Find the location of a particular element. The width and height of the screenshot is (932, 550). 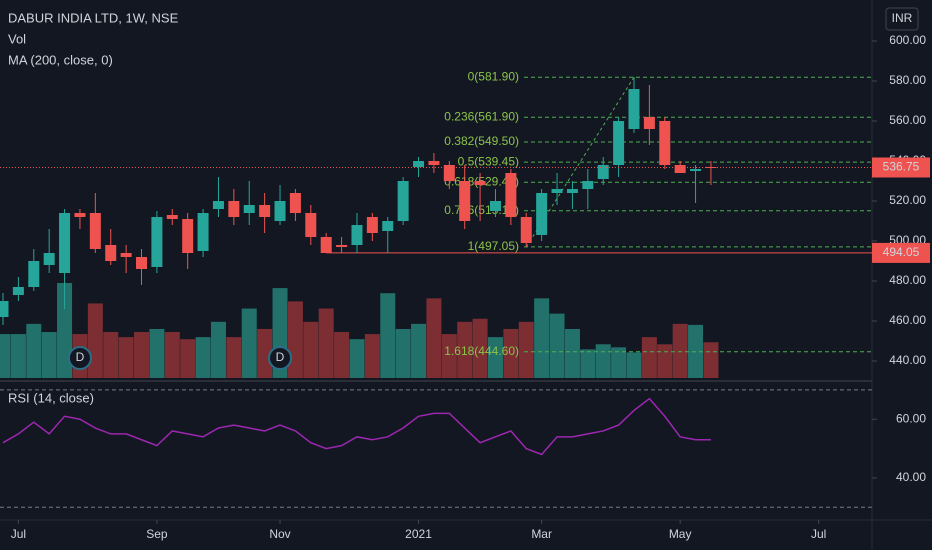

dividend-marker is located at coordinates (280, 358).